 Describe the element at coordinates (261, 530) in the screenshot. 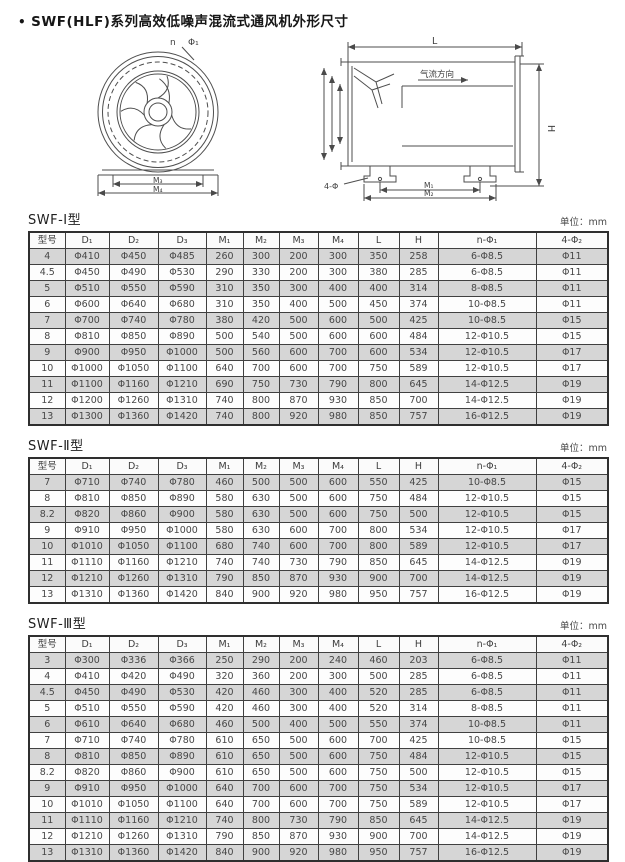

I see `table-cell: 630` at that location.